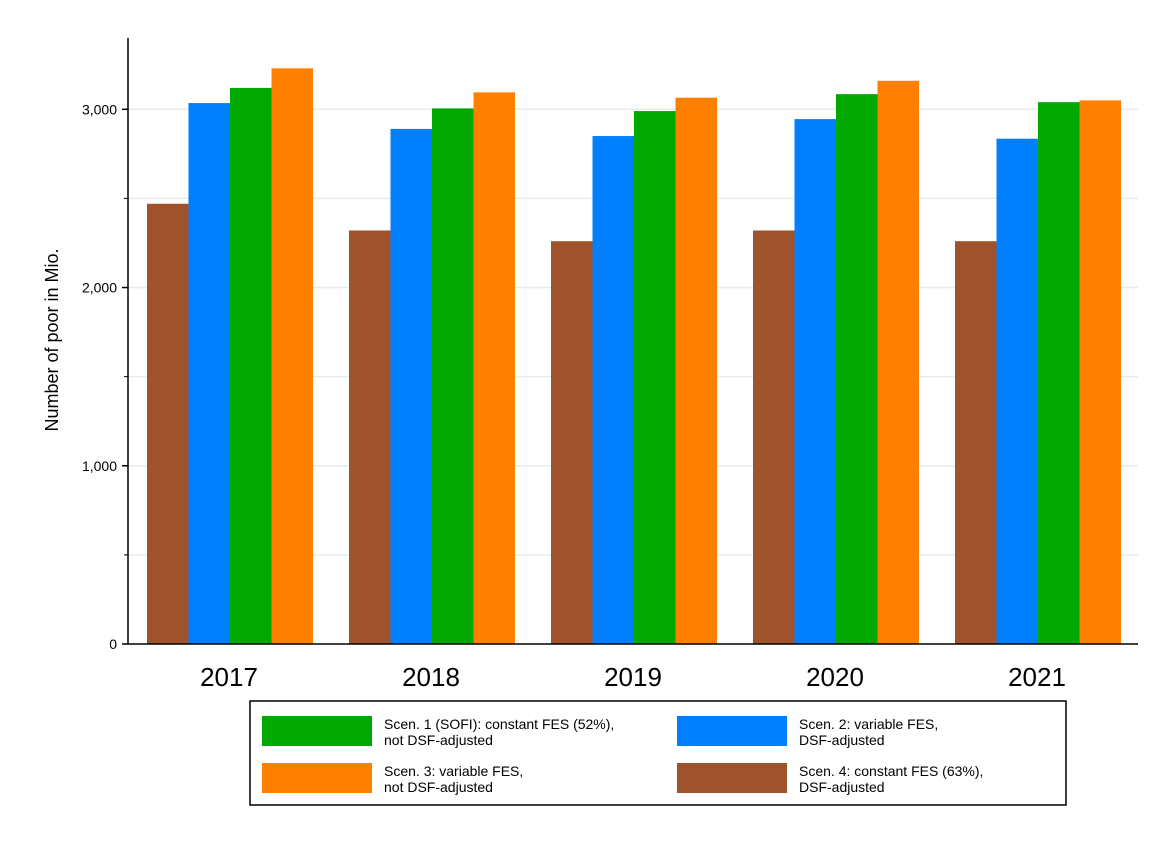 The width and height of the screenshot is (1158, 843). Describe the element at coordinates (292, 356) in the screenshot. I see `bar-s3-2017` at that location.